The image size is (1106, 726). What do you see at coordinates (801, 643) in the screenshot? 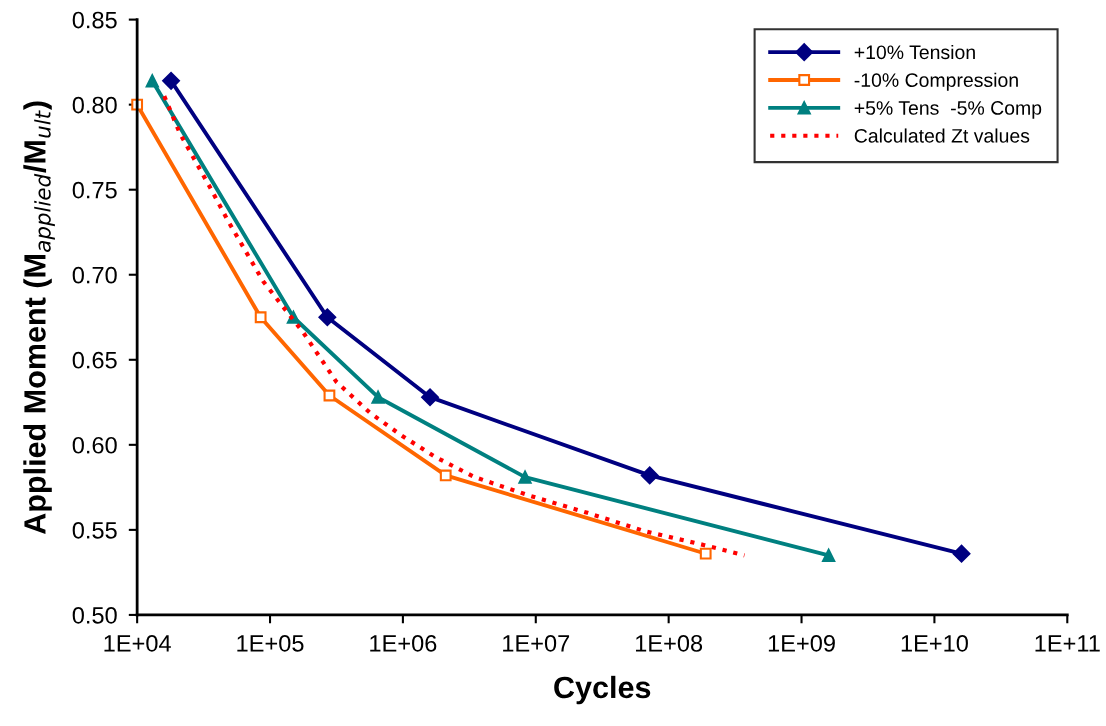
I see `x-tick-label: 1E+09` at bounding box center [801, 643].